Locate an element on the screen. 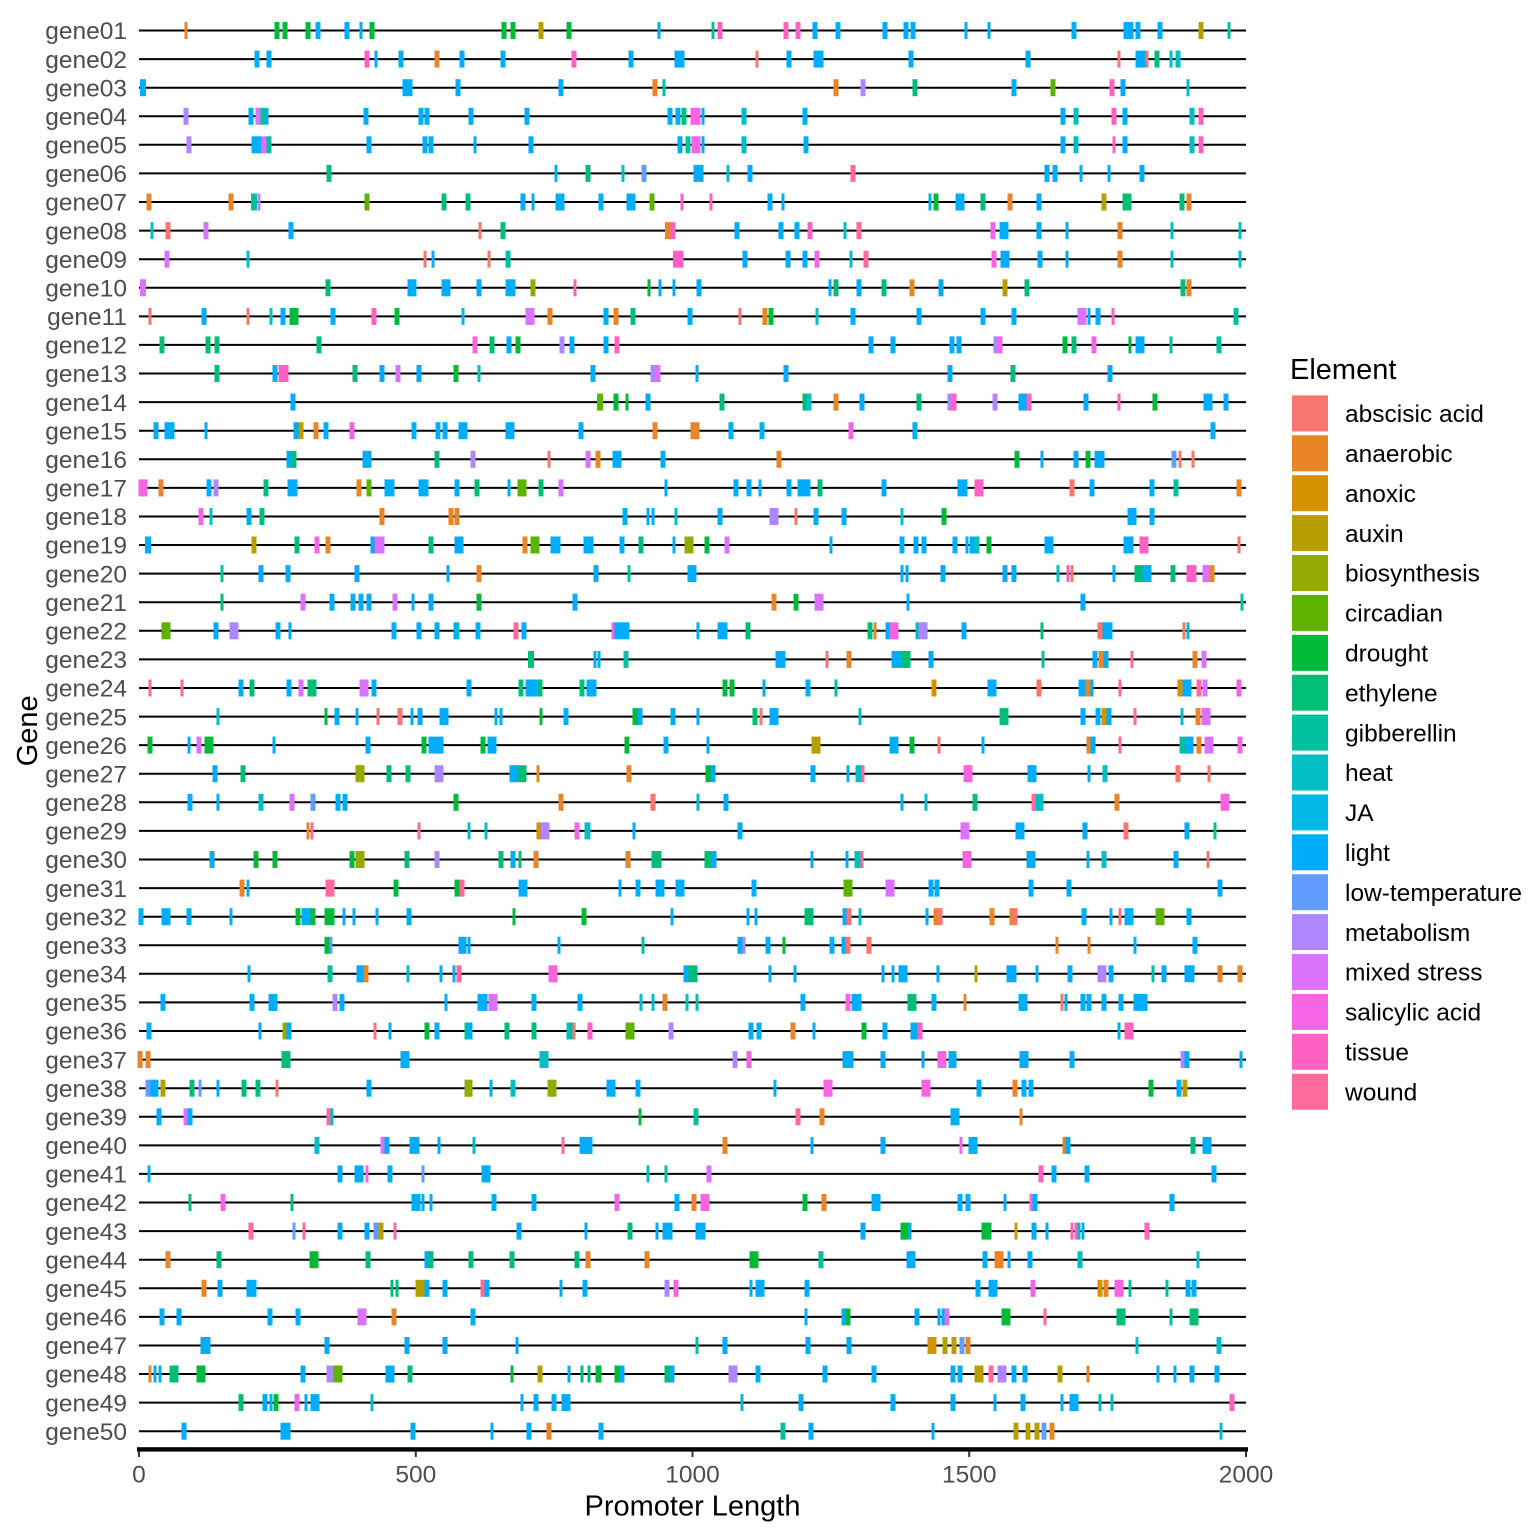 The image size is (1536, 1536). svg-text: gene45 is located at coordinates (86, 1289).